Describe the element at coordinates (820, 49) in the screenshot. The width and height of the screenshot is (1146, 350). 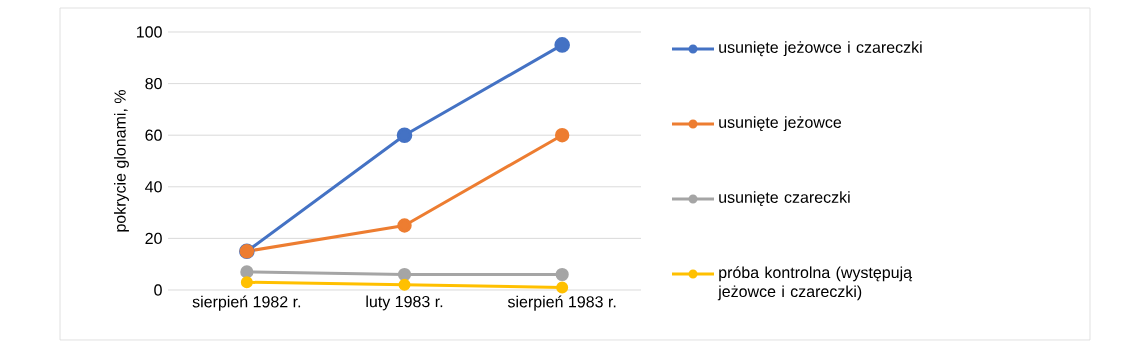
I see `legend-label: usunięte jeżowce i czareczki` at that location.